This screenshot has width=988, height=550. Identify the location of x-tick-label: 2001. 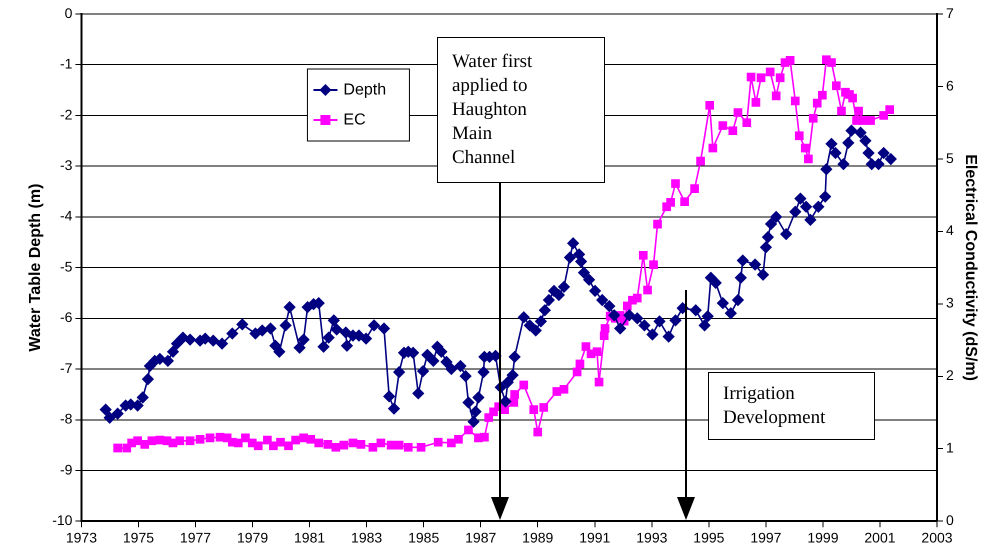
(880, 537).